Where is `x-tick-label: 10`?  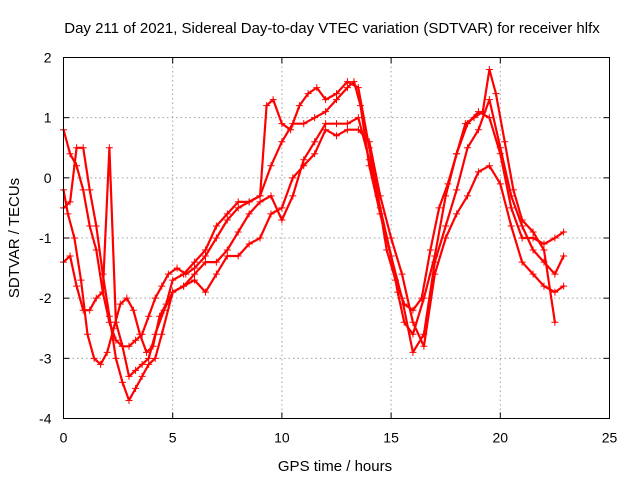
x-tick-label: 10 is located at coordinates (282, 438).